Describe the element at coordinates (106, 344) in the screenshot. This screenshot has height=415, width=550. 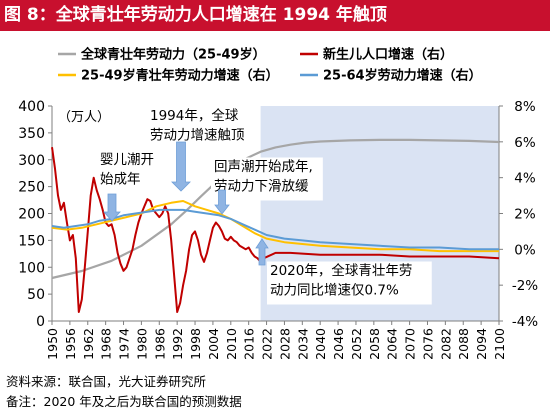
I see `x-tick-label: 1968` at that location.